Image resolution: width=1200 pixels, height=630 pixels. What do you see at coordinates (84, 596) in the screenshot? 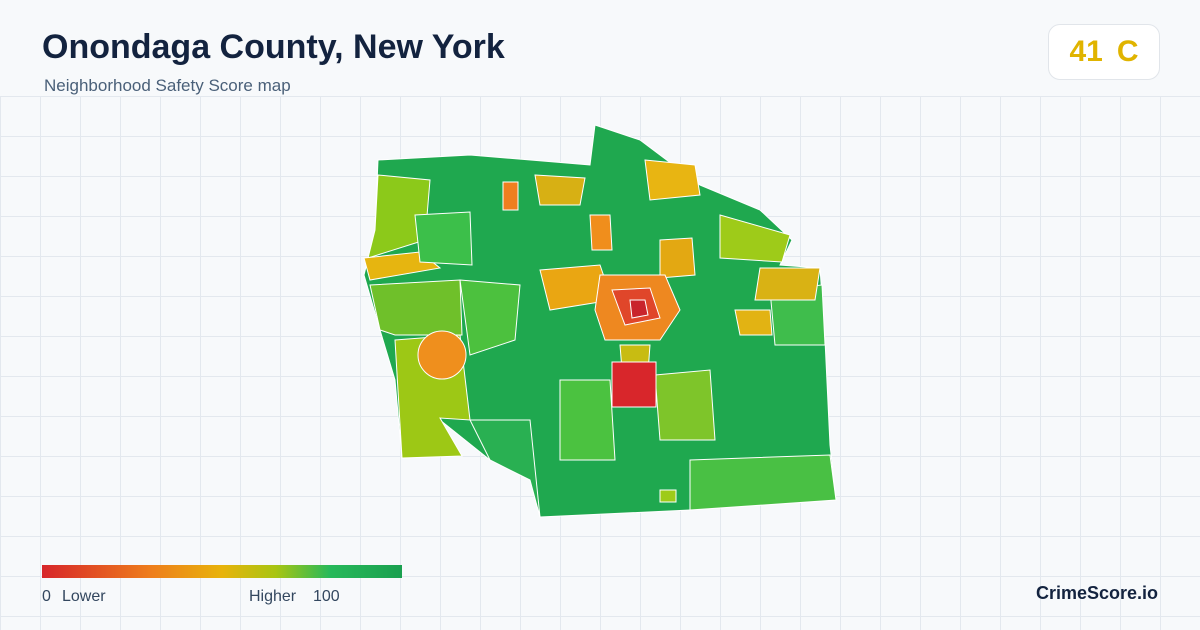
I see `legend-min-label: Lower` at bounding box center [84, 596].